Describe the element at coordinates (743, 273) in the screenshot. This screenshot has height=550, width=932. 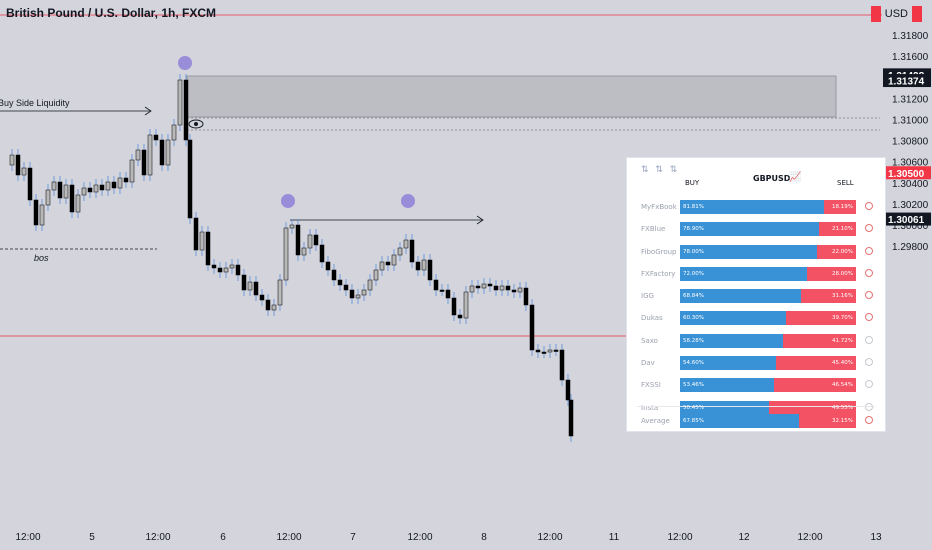
I see `buy-bar: 72.00%` at that location.